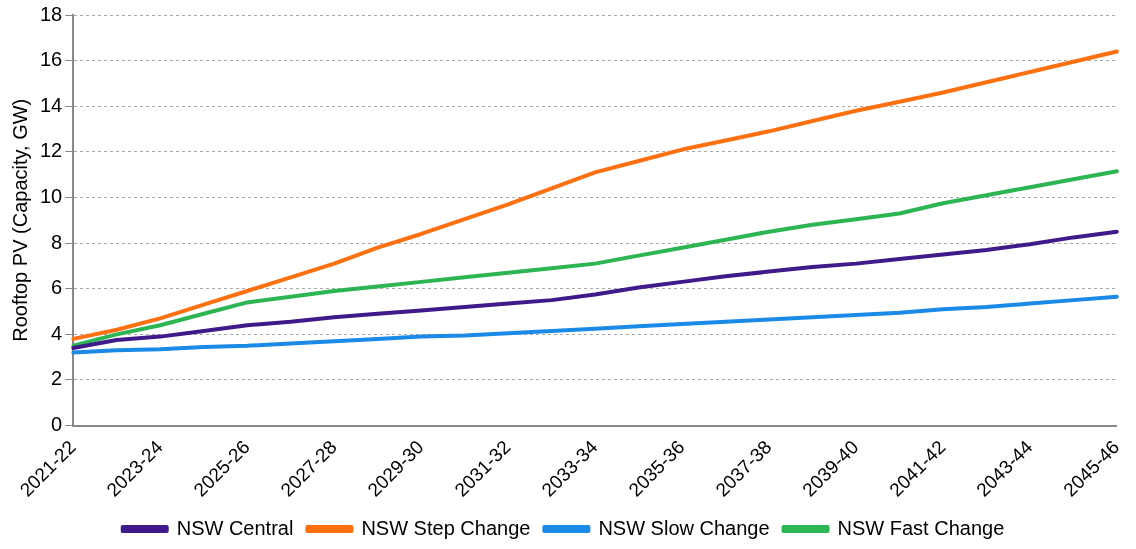 The image size is (1136, 549). Describe the element at coordinates (51, 59) in the screenshot. I see `y-tick-label: 16` at that location.